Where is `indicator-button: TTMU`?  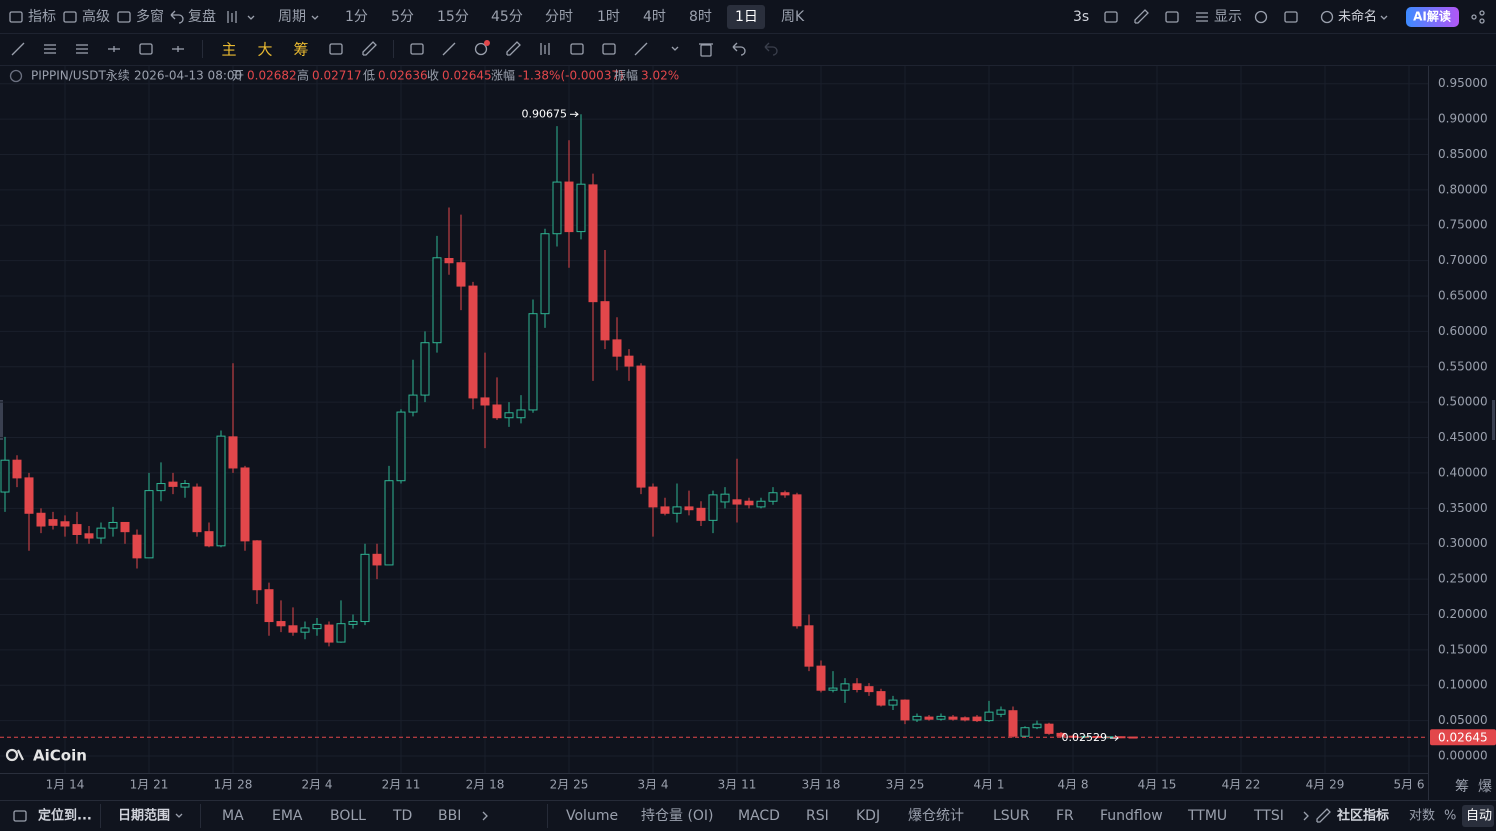 indicator-button: TTMU is located at coordinates (1207, 816).